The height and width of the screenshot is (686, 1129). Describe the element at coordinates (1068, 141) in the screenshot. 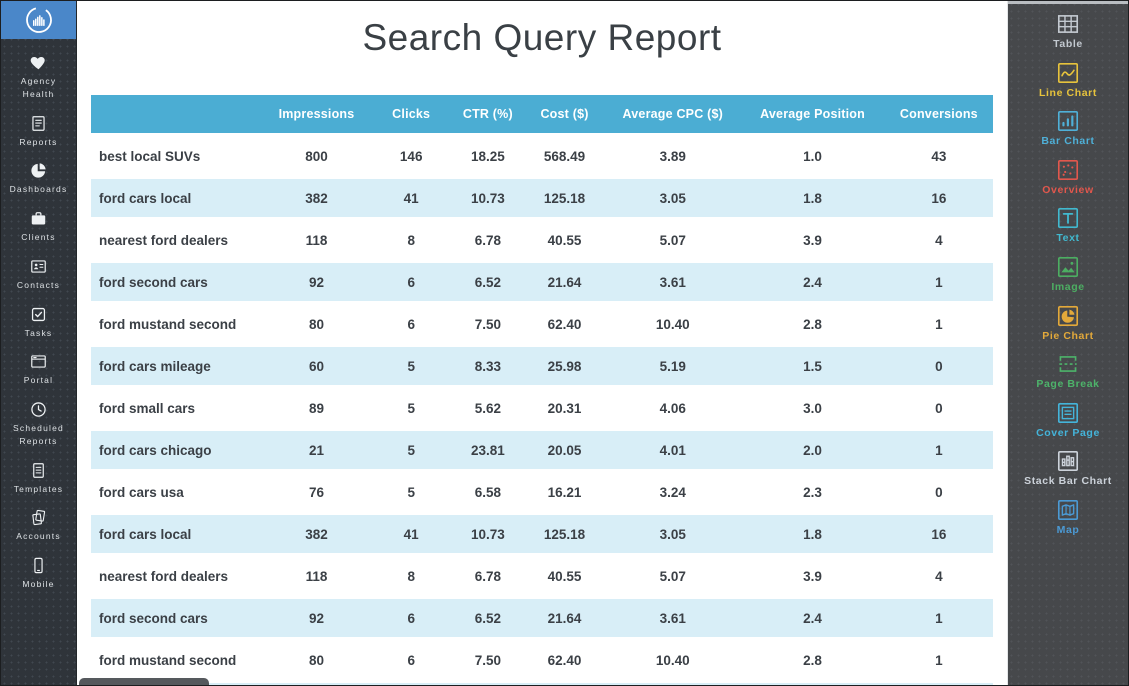

I see `widget-label: Bar Chart` at that location.